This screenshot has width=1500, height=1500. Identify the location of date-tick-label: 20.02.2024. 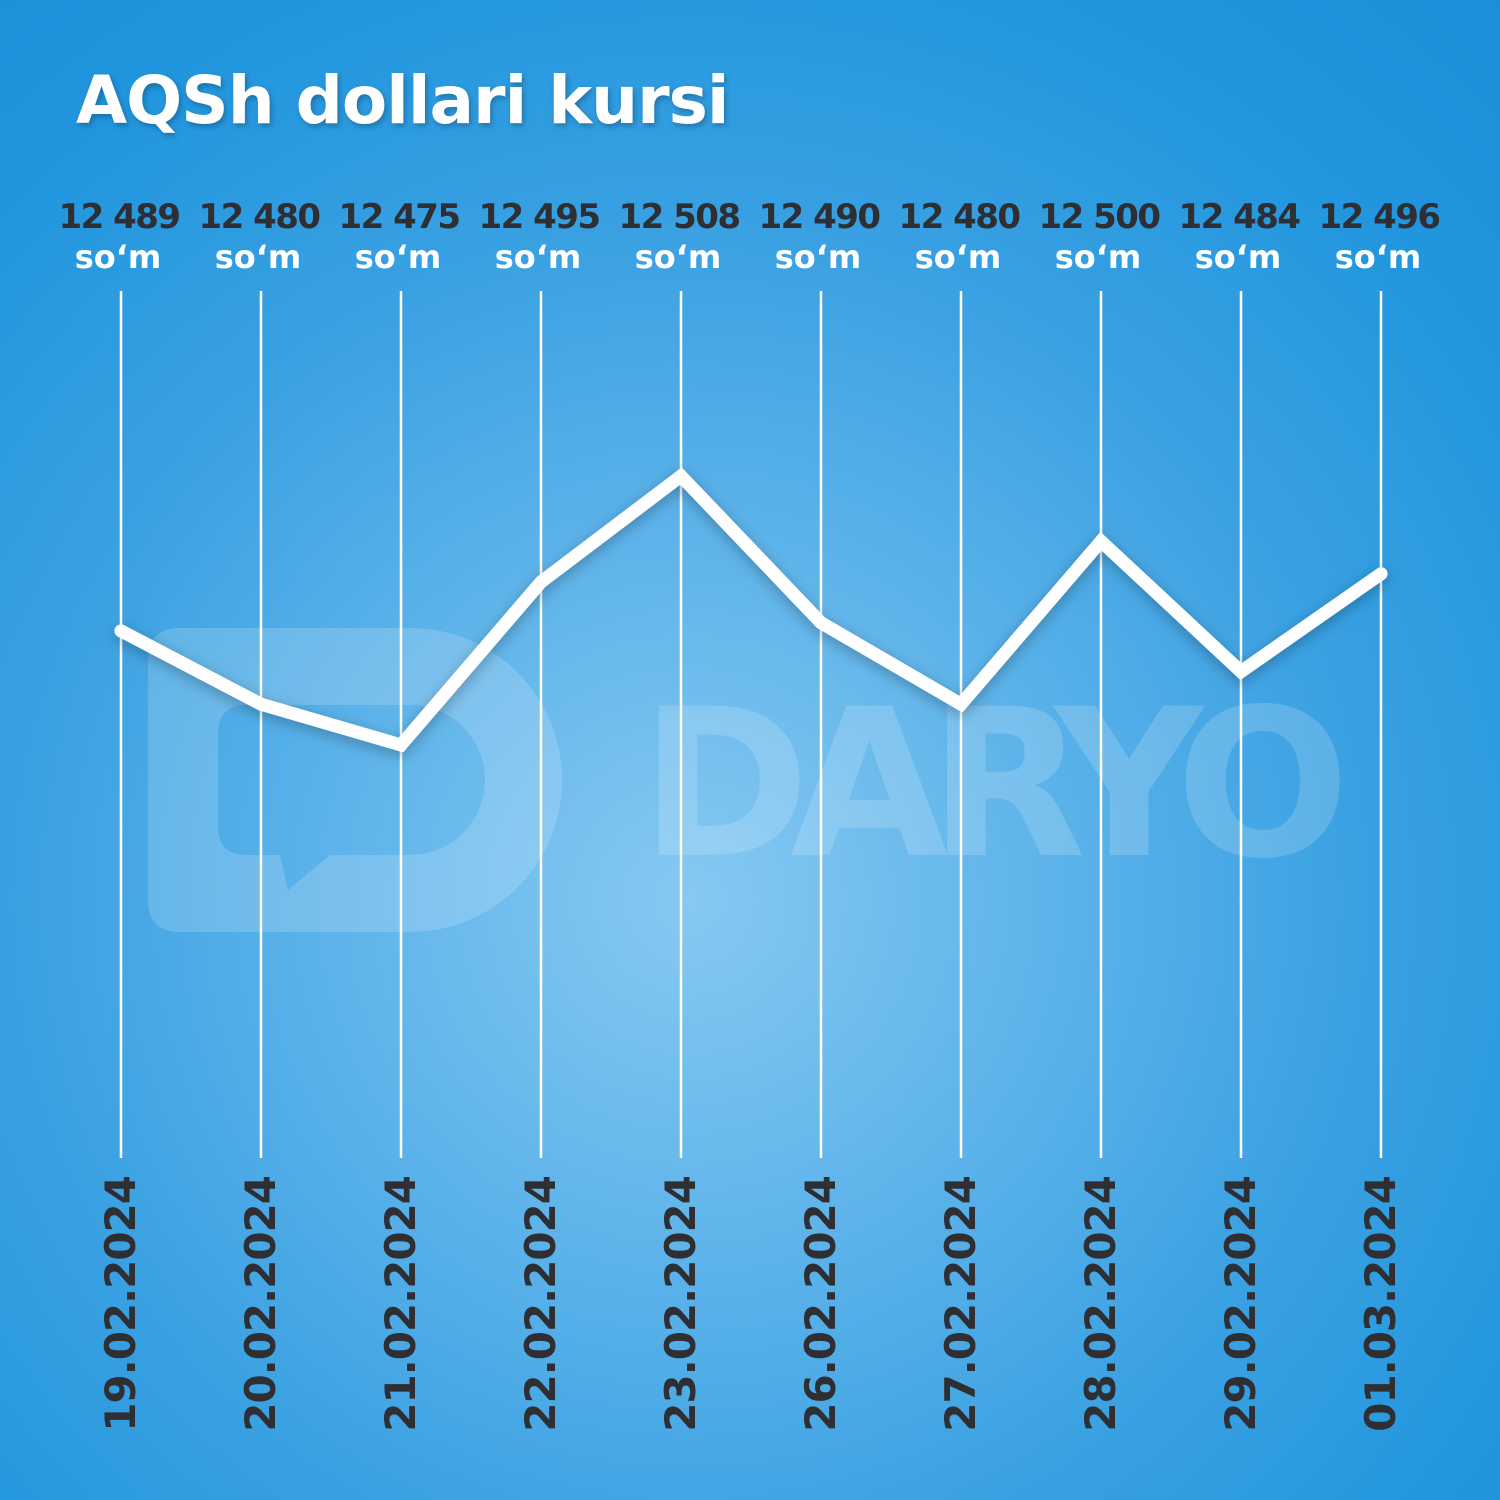
(260, 1304).